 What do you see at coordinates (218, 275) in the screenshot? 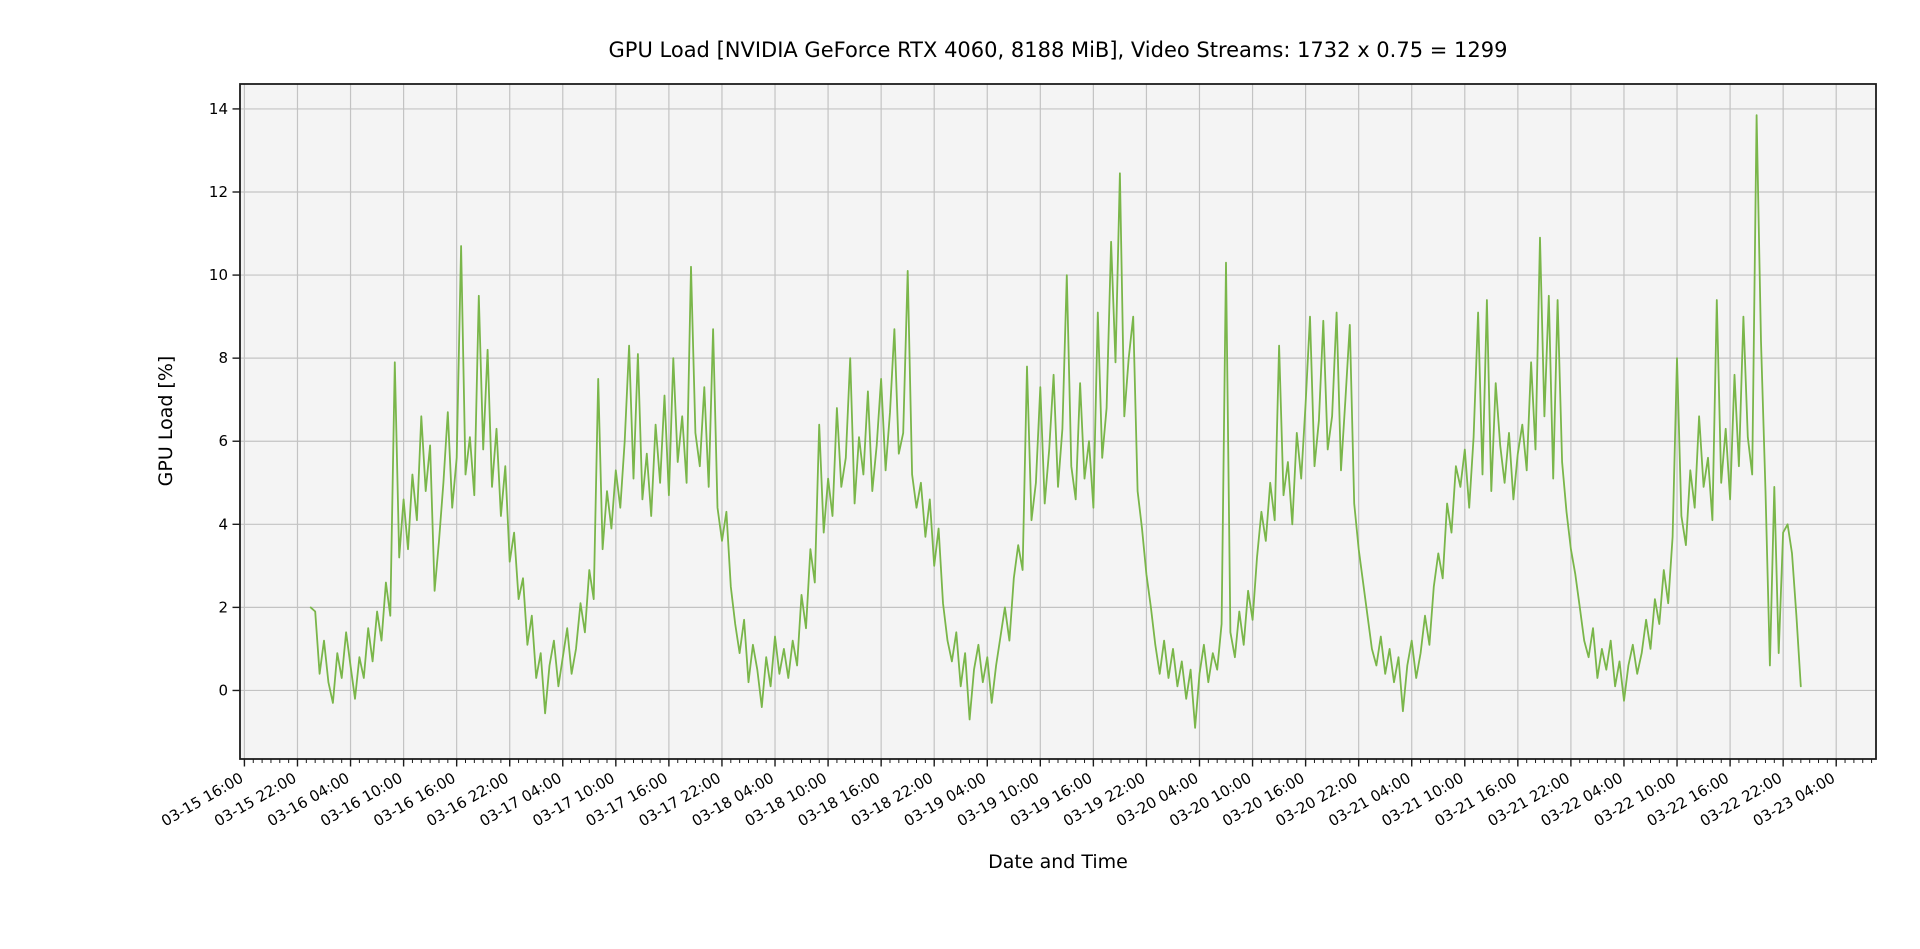
I see `y-tick-label: 10` at bounding box center [218, 275].